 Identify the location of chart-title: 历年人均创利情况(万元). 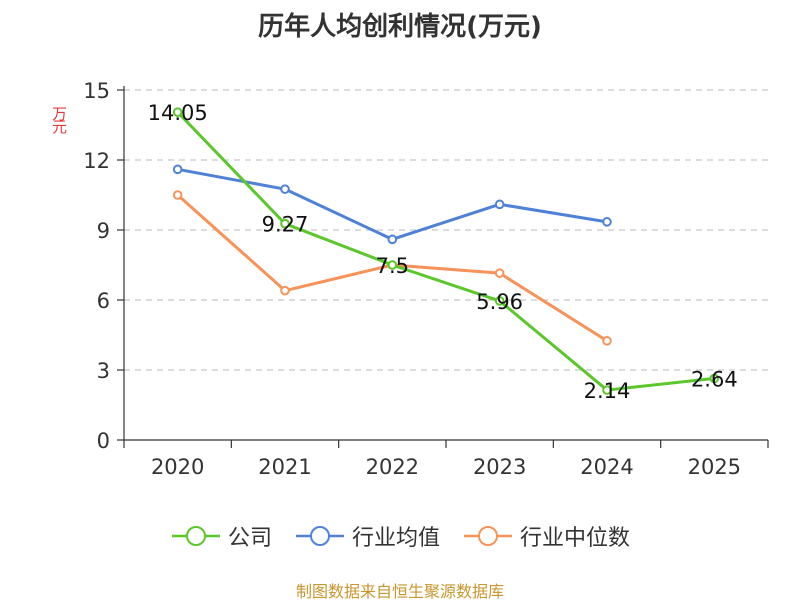
(400, 27).